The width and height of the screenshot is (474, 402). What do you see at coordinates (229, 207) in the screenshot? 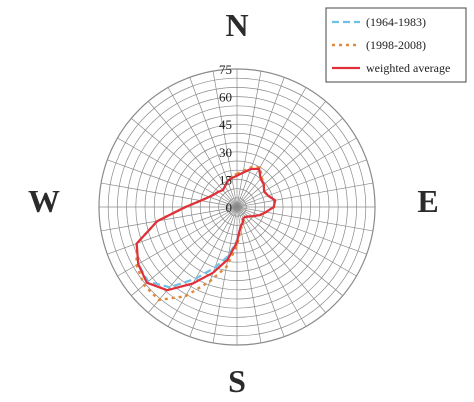
I see `radial-tick-0: 0` at bounding box center [229, 207].